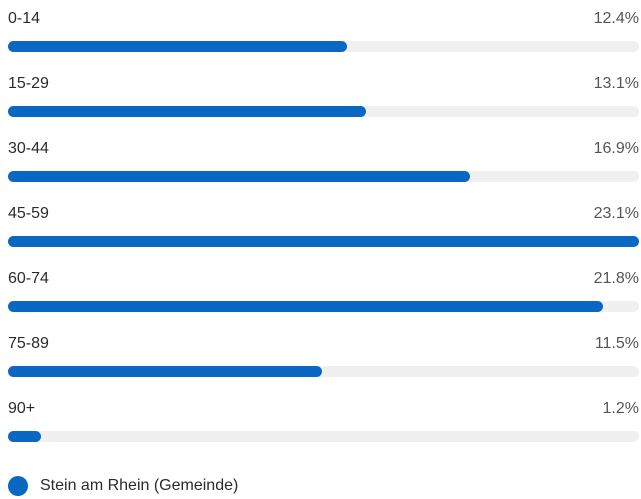  Describe the element at coordinates (18, 486) in the screenshot. I see `legend-swatch` at that location.